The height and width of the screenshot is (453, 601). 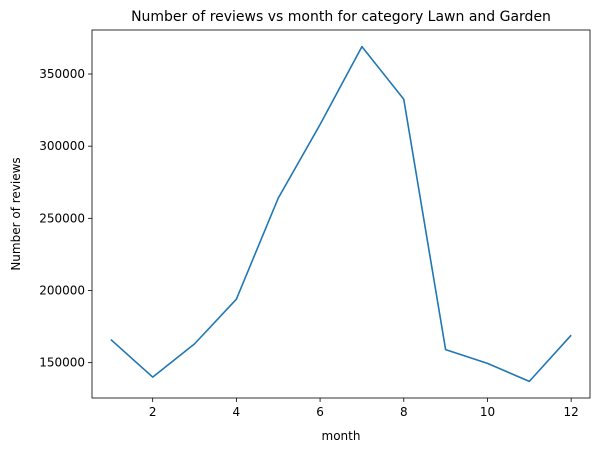 What do you see at coordinates (404, 412) in the screenshot?
I see `x-tick-label: 8` at bounding box center [404, 412].